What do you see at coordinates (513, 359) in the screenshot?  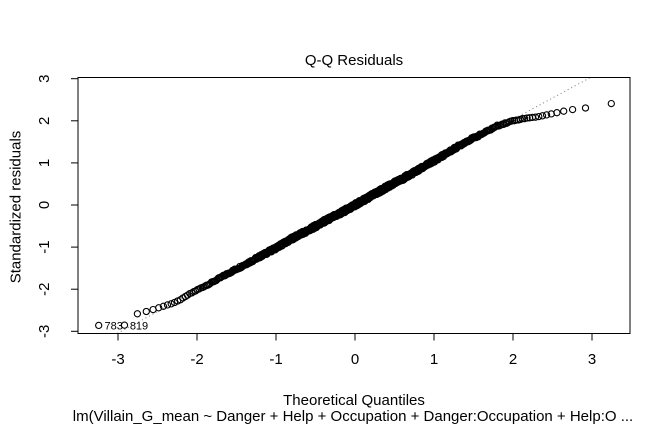 I see `x-tick-label: 2` at bounding box center [513, 359].